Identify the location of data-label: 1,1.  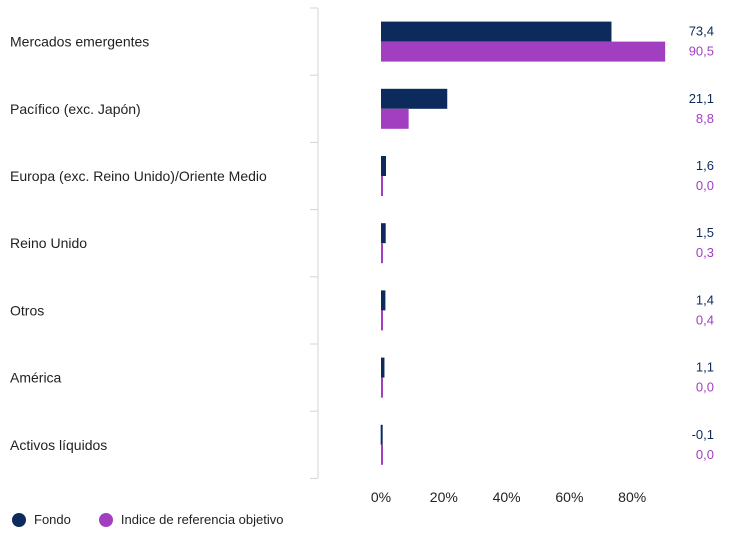
(705, 367).